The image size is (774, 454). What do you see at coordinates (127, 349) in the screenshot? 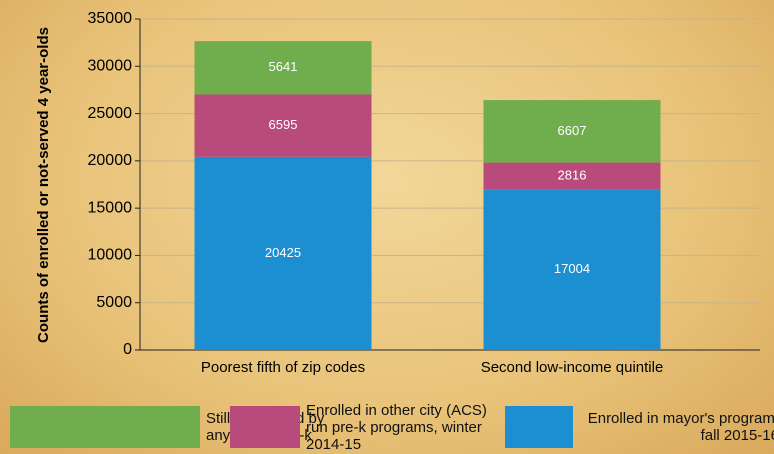
I see `y-tick-label: 0` at bounding box center [127, 349].